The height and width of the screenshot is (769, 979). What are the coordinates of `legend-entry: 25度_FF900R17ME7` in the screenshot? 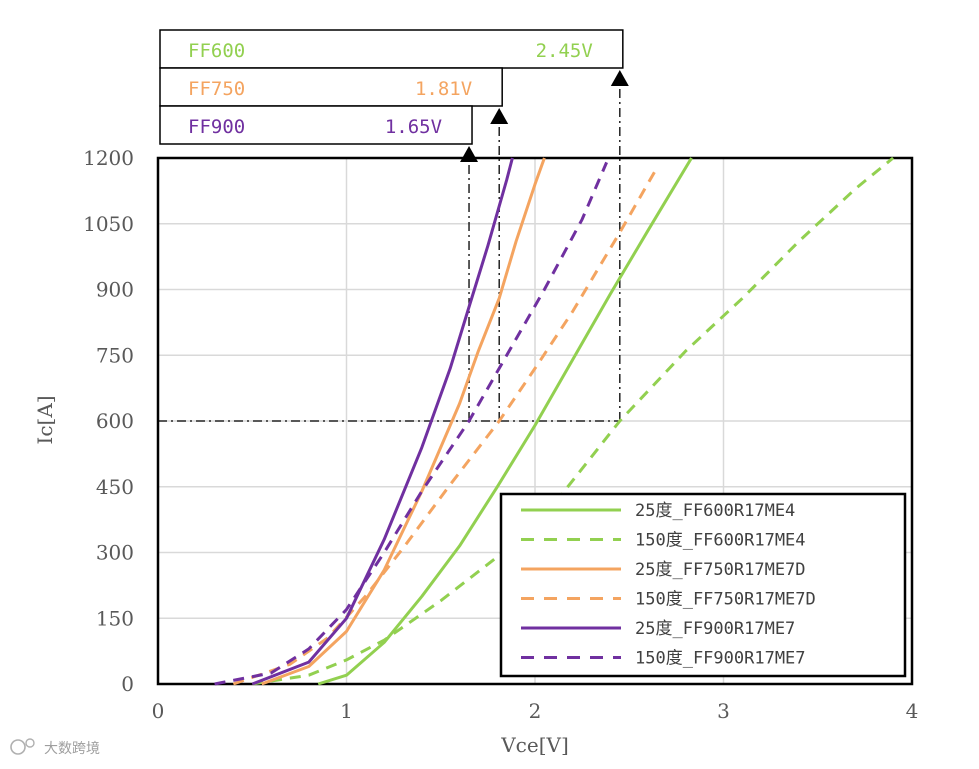 It's located at (715, 629).